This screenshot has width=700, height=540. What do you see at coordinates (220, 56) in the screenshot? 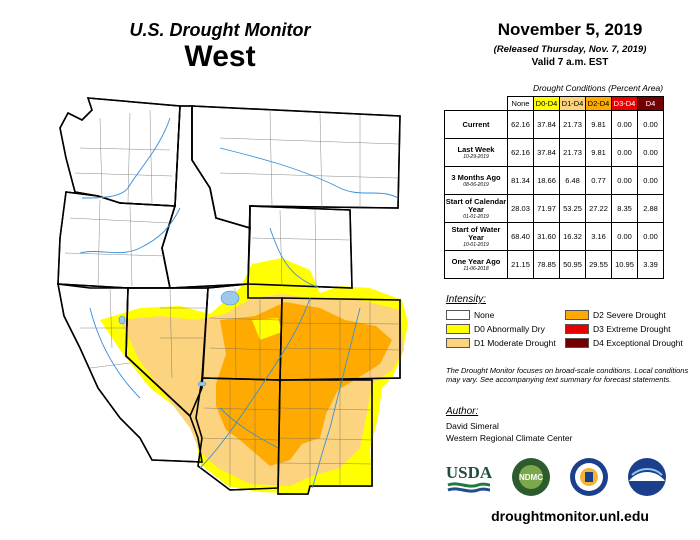
I see `region-title: West` at bounding box center [220, 56].